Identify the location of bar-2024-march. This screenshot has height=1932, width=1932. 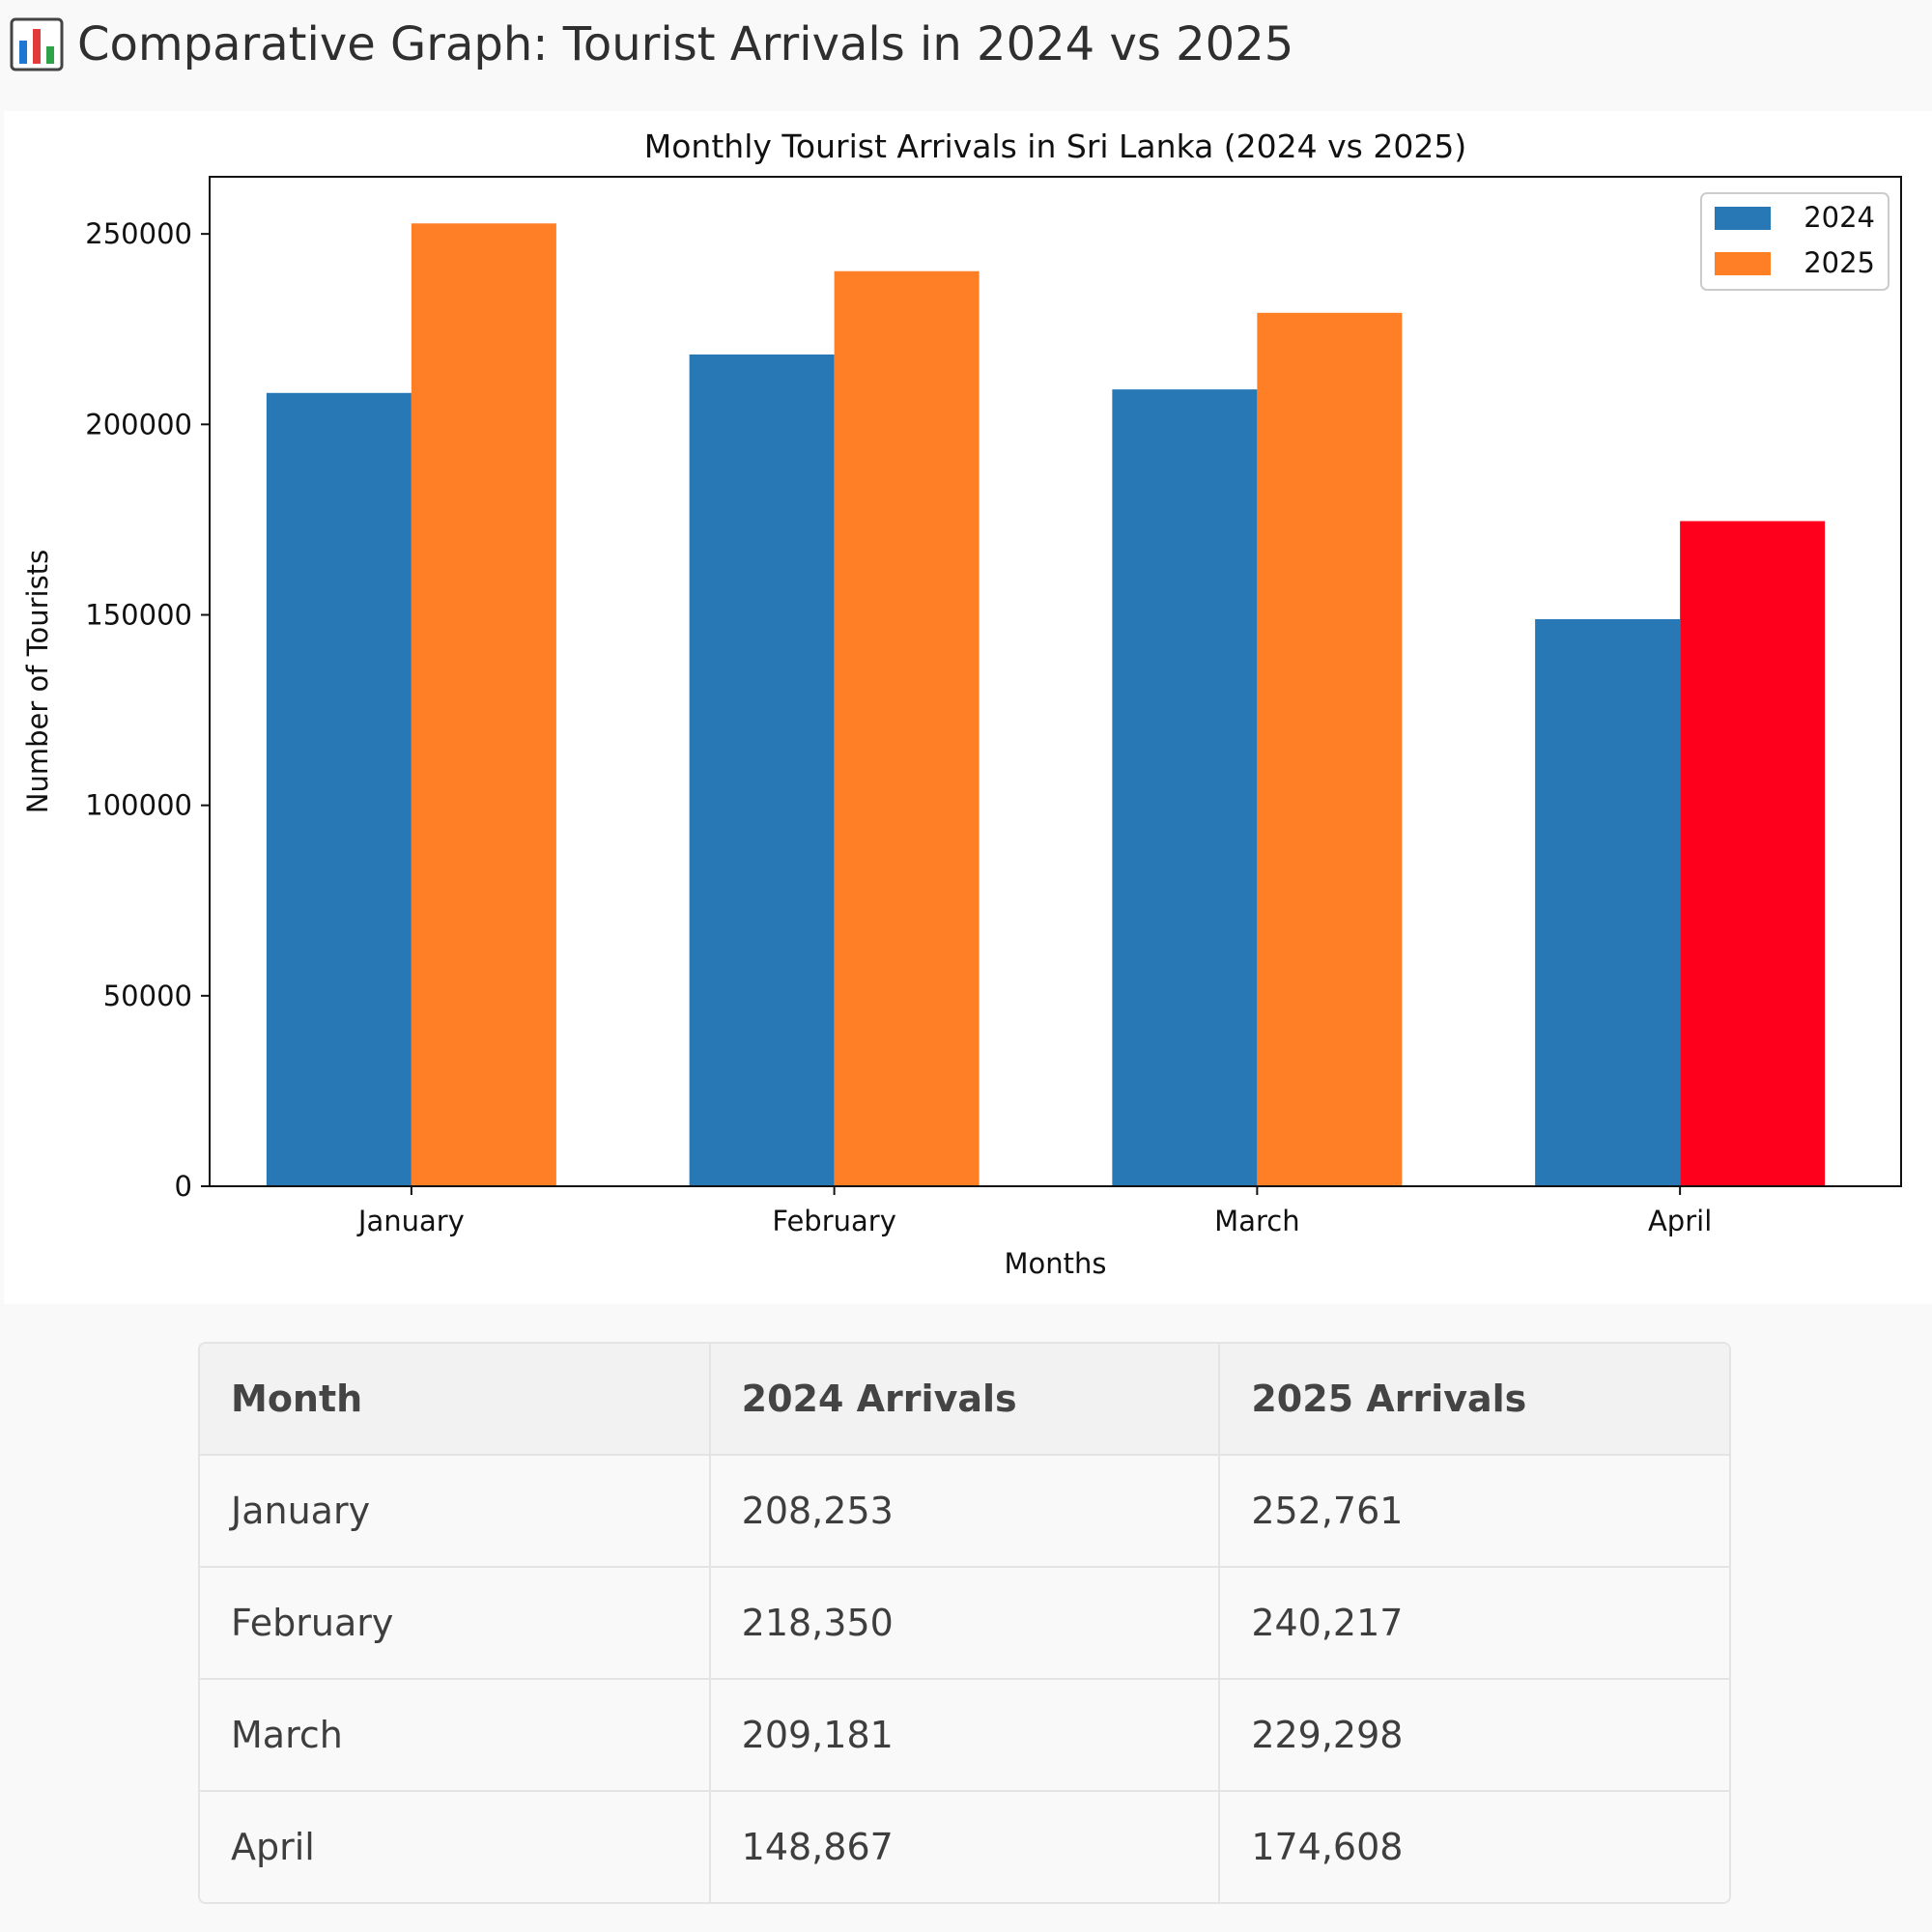
(1185, 787).